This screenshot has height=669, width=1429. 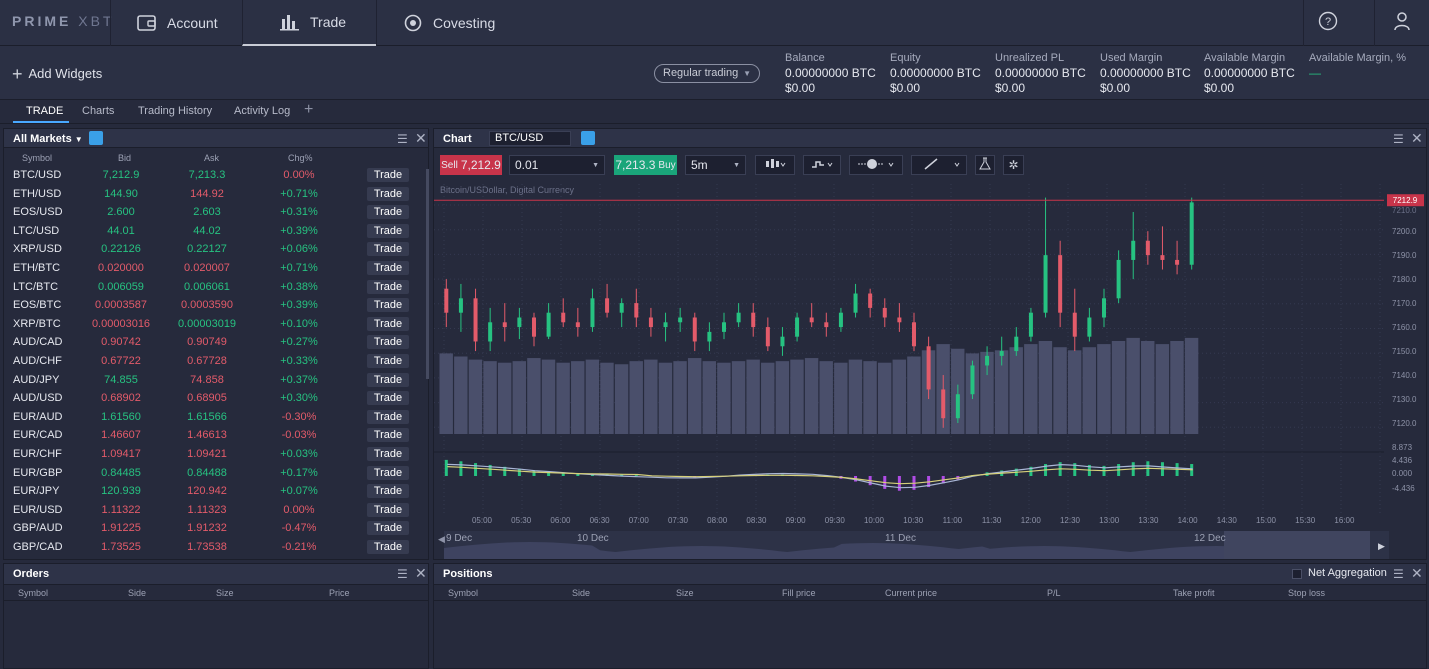 What do you see at coordinates (715, 165) in the screenshot?
I see `interval-select: 5m ▼` at bounding box center [715, 165].